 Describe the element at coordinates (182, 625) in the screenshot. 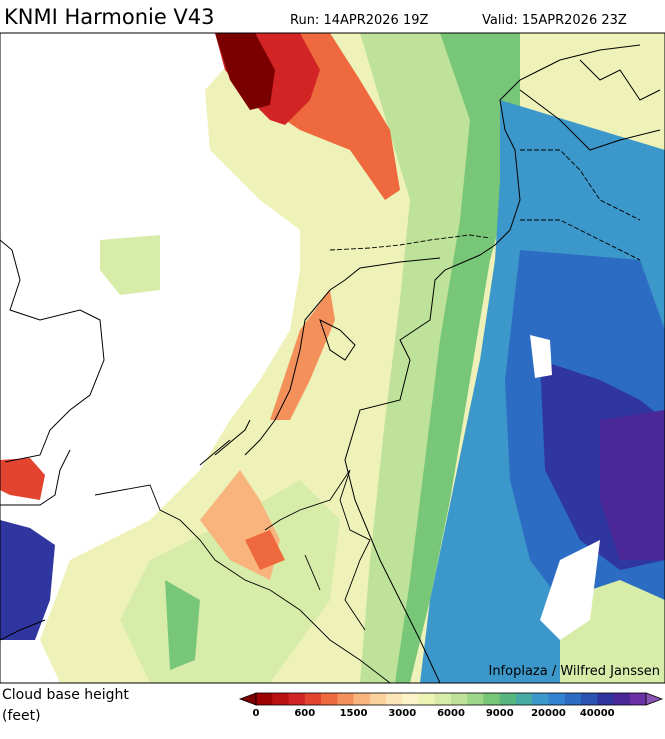

I see `cloud-patch-green` at that location.